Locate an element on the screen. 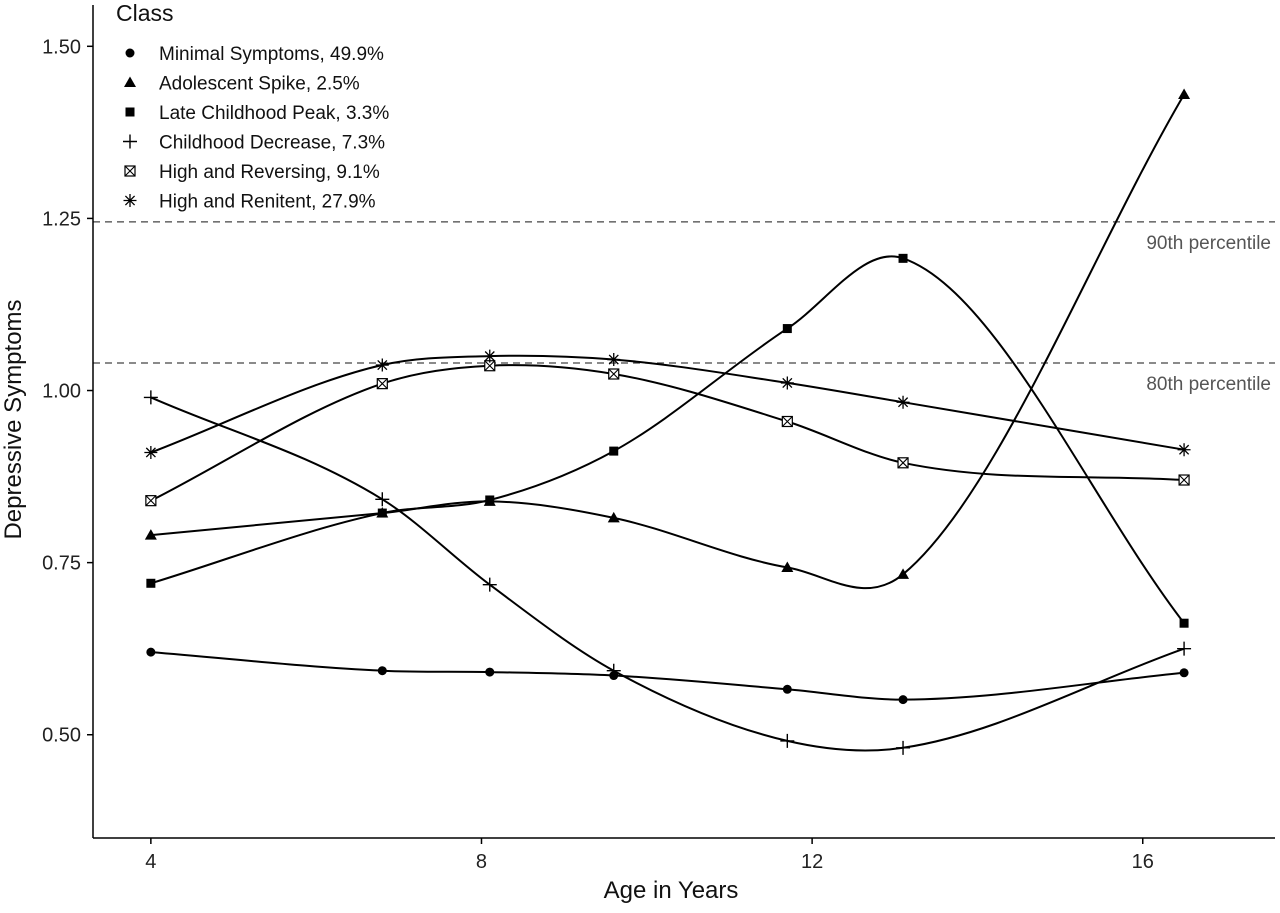 Image resolution: width=1280 pixels, height=913 pixels. legend-title: Class is located at coordinates (145, 13).